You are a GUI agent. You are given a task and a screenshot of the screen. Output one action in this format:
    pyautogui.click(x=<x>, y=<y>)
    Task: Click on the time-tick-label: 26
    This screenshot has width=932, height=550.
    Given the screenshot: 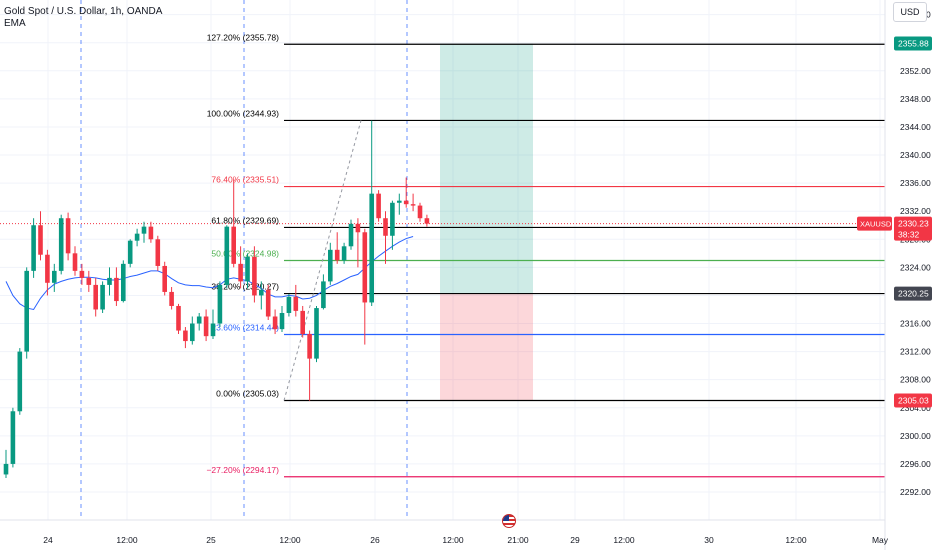 What is the action you would take?
    pyautogui.click(x=375, y=540)
    